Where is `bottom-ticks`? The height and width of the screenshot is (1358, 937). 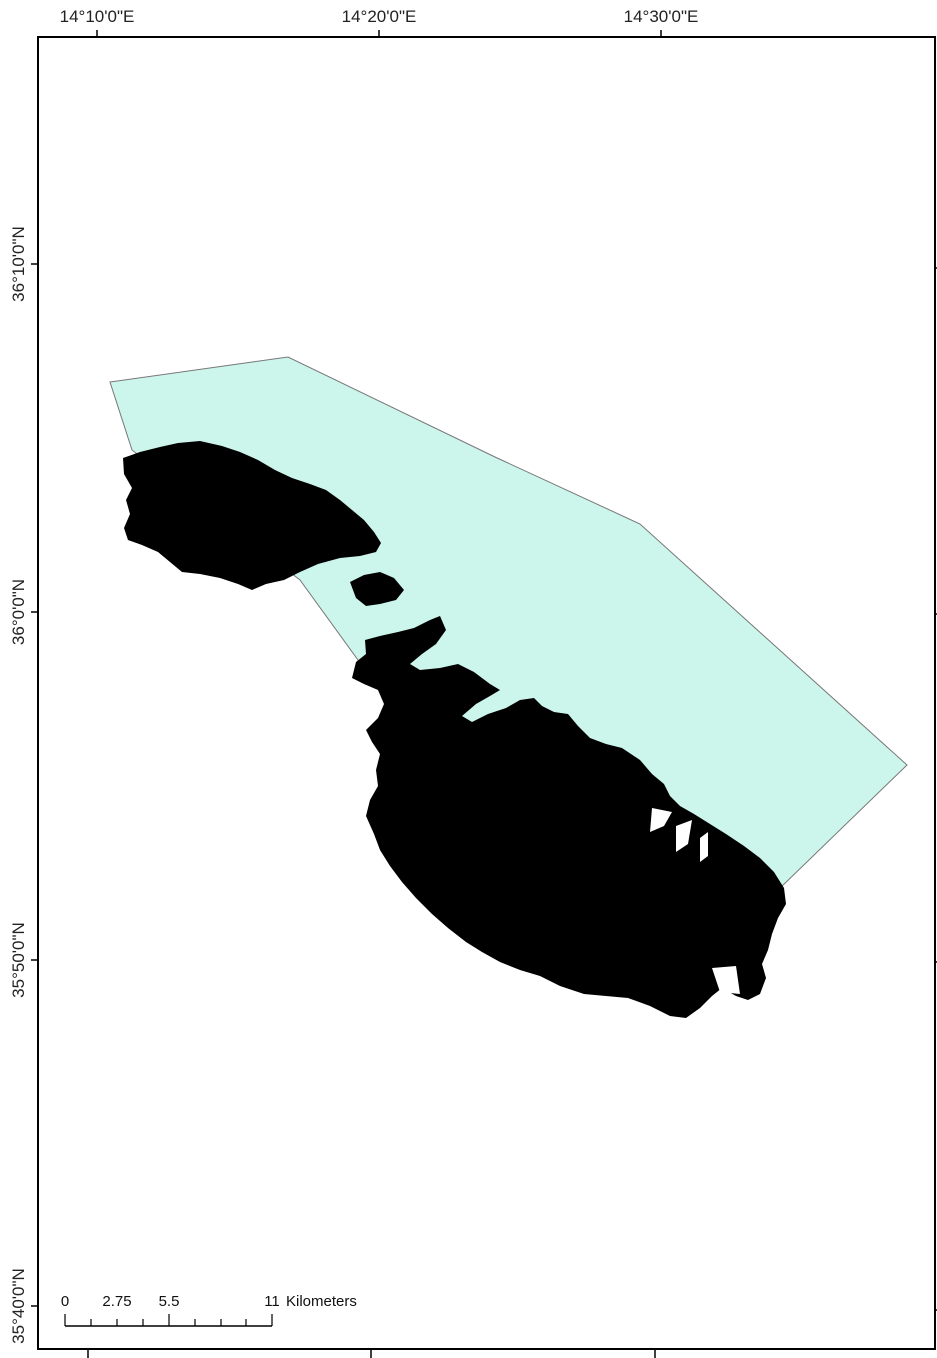 bottom-ticks is located at coordinates (371, 1353).